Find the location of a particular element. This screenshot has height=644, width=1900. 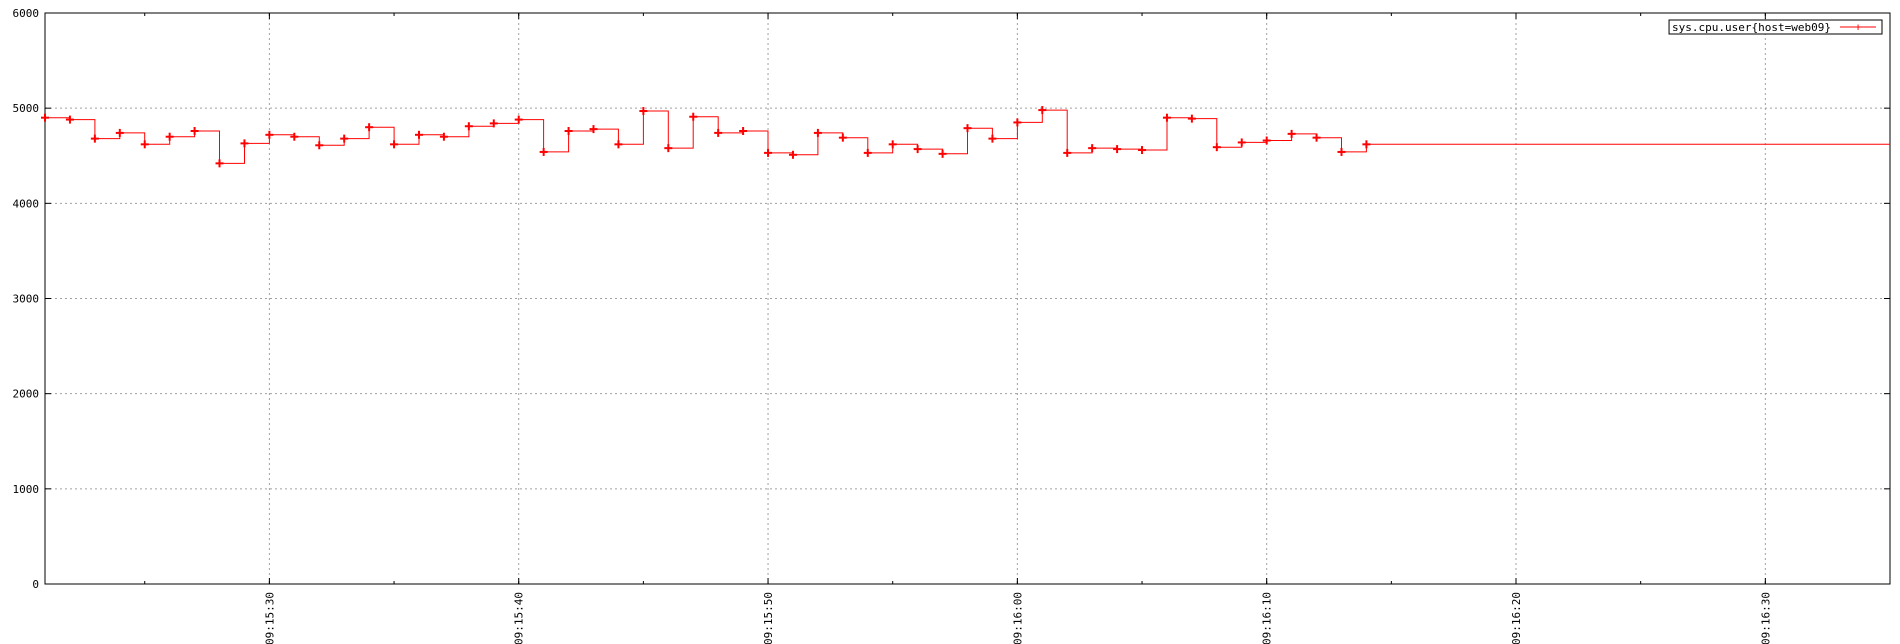

y-tick-label: 2000 is located at coordinates (26, 394).